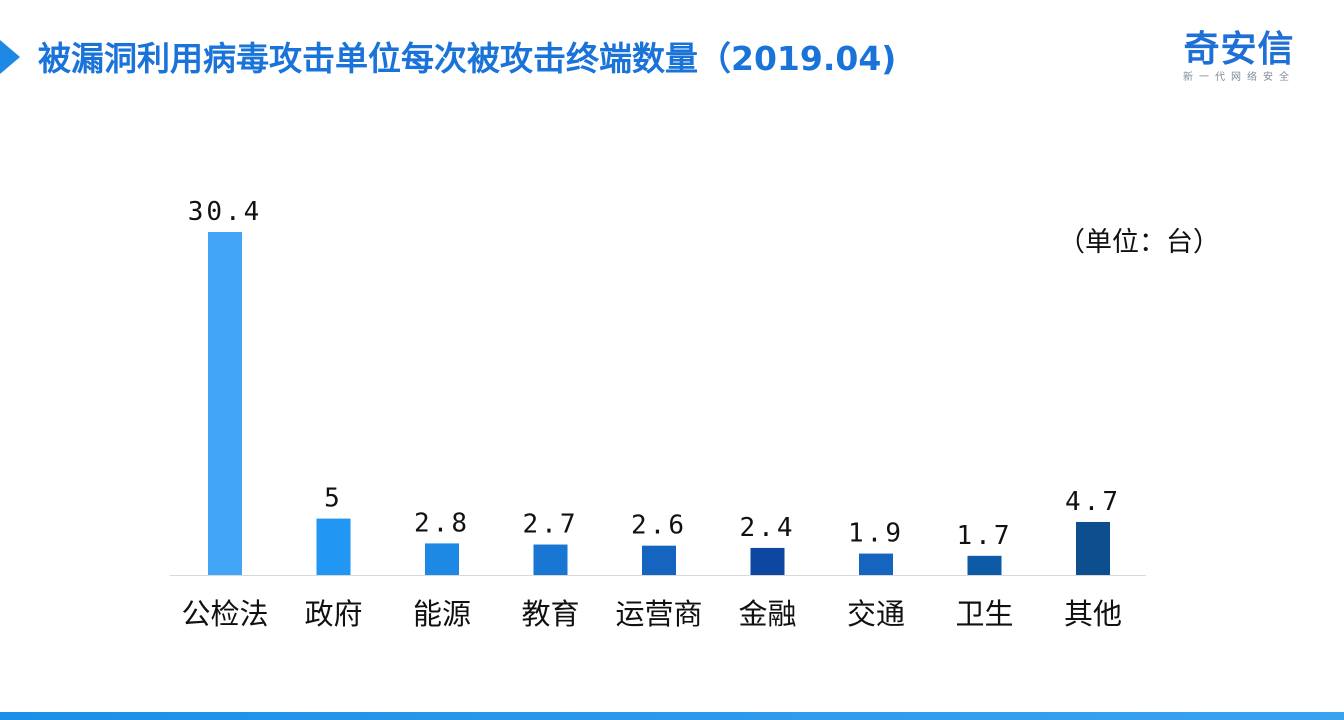  Describe the element at coordinates (985, 536) in the screenshot. I see `value-label: 1.7` at that location.